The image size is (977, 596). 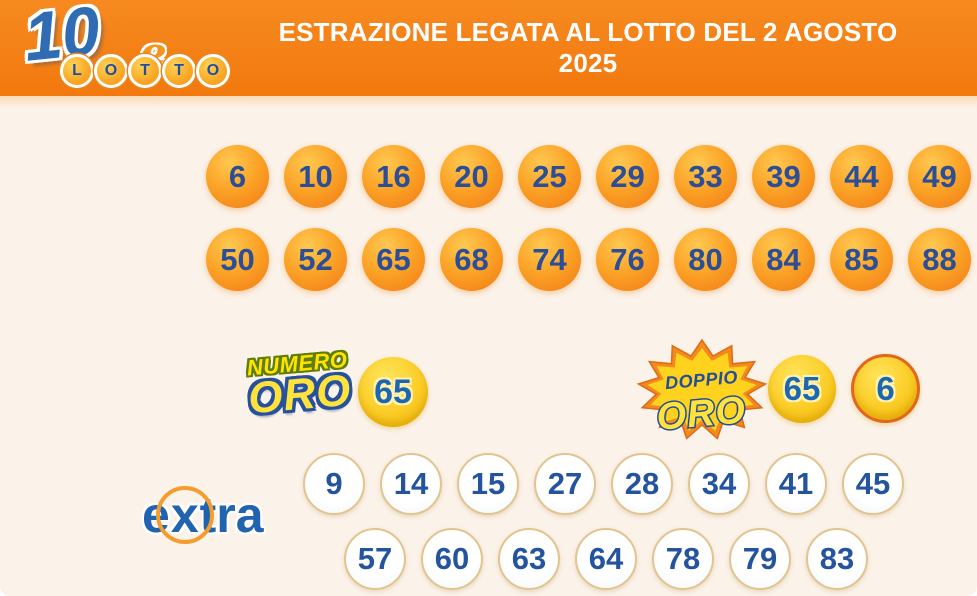 I want to click on doppio-oro-label-line2: ORO, so click(x=701, y=414).